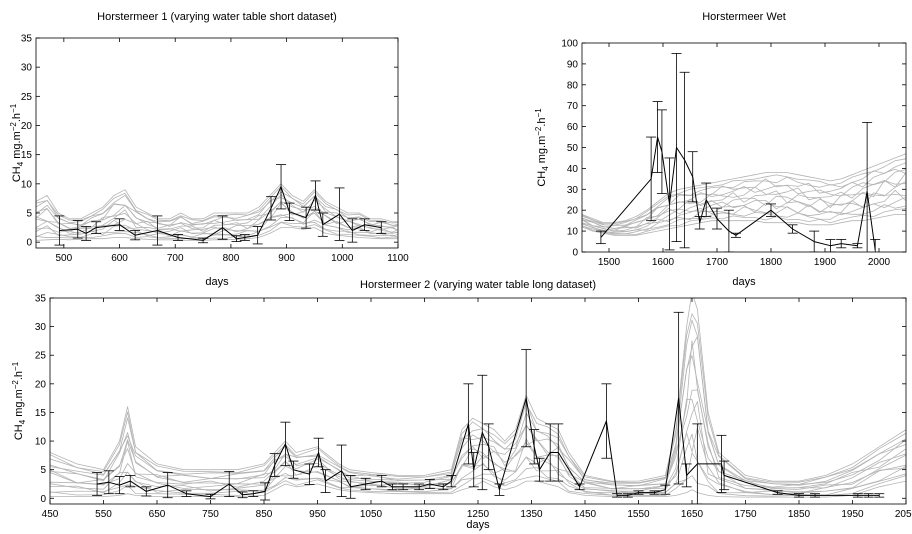  Describe the element at coordinates (569, 44) in the screenshot. I see `y-tick-label: 100` at that location.